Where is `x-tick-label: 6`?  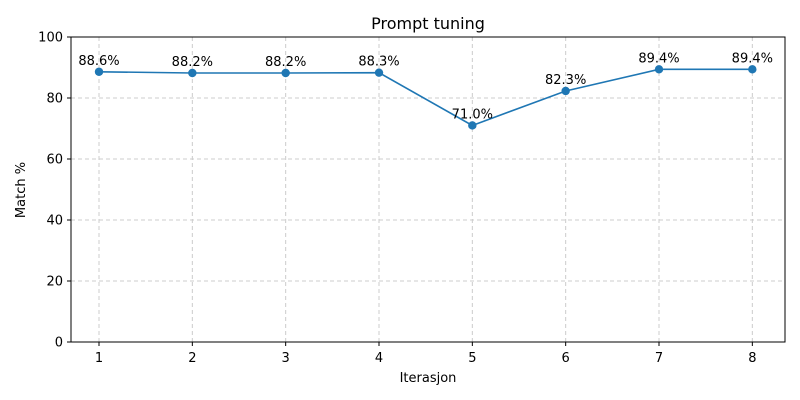
x-tick-label: 6 is located at coordinates (566, 358).